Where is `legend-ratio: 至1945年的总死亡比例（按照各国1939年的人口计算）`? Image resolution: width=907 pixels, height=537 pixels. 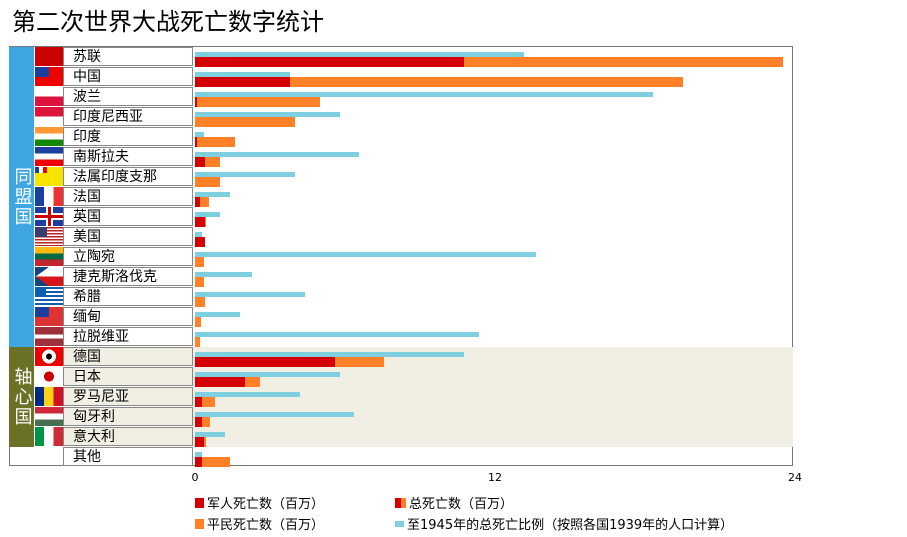
legend-ratio: 至1945年的总死亡比例（按照各国1939年的人口计算） is located at coordinates (564, 523).